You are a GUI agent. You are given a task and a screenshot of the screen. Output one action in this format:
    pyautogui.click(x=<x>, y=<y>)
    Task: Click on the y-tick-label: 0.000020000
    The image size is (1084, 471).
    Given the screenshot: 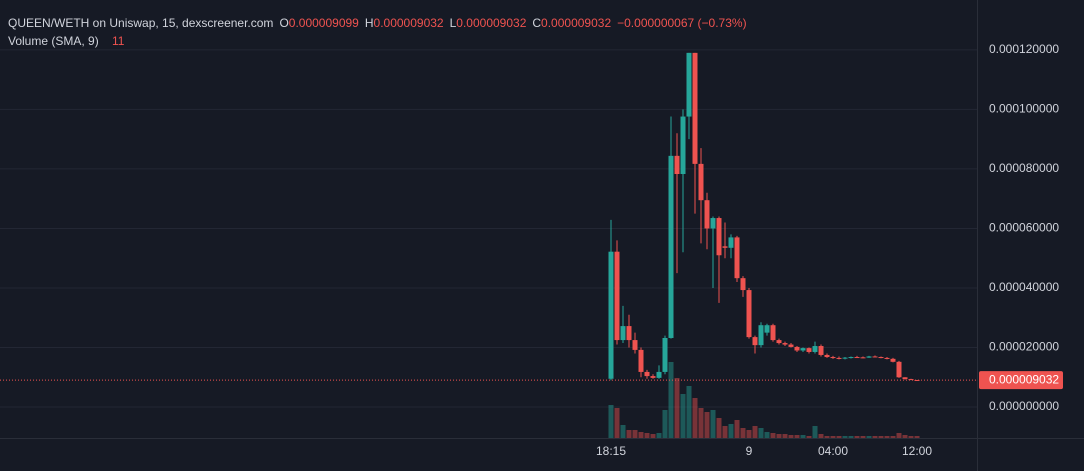 What is the action you would take?
    pyautogui.click(x=1024, y=347)
    